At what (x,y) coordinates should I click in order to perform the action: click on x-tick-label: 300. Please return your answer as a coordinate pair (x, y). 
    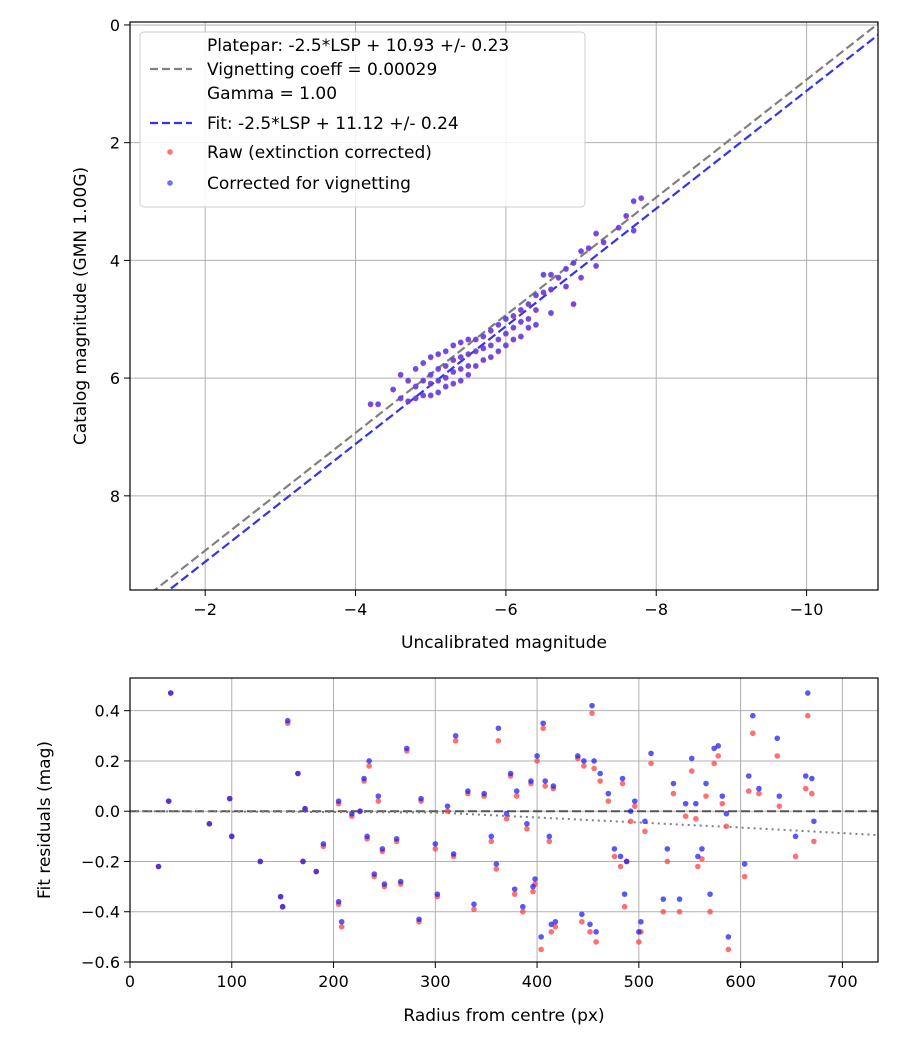
    Looking at the image, I should click on (435, 981).